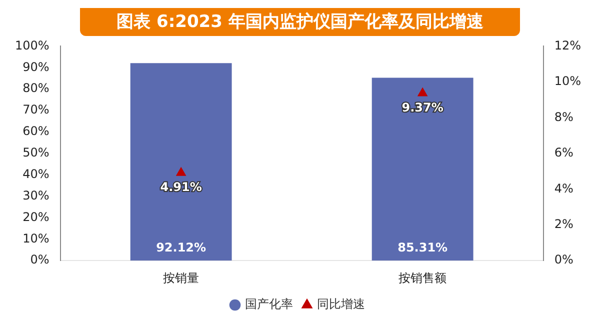  I want to click on y2-tick-label: 8%, so click(564, 117).